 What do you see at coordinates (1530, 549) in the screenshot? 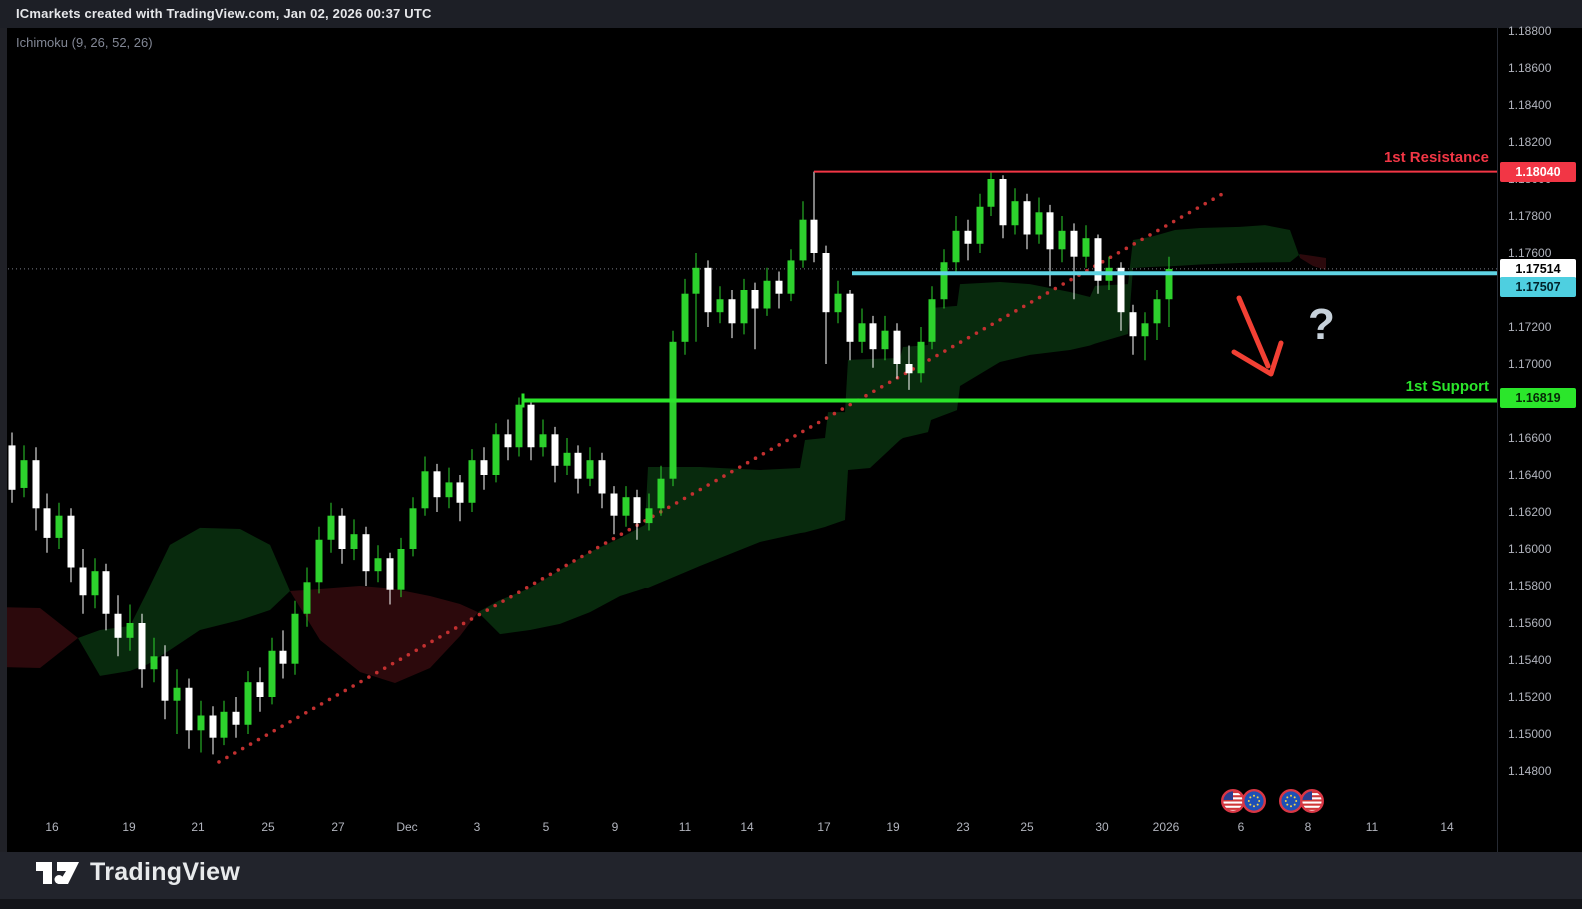
I see `price-tick-label: 1.16000` at bounding box center [1530, 549].